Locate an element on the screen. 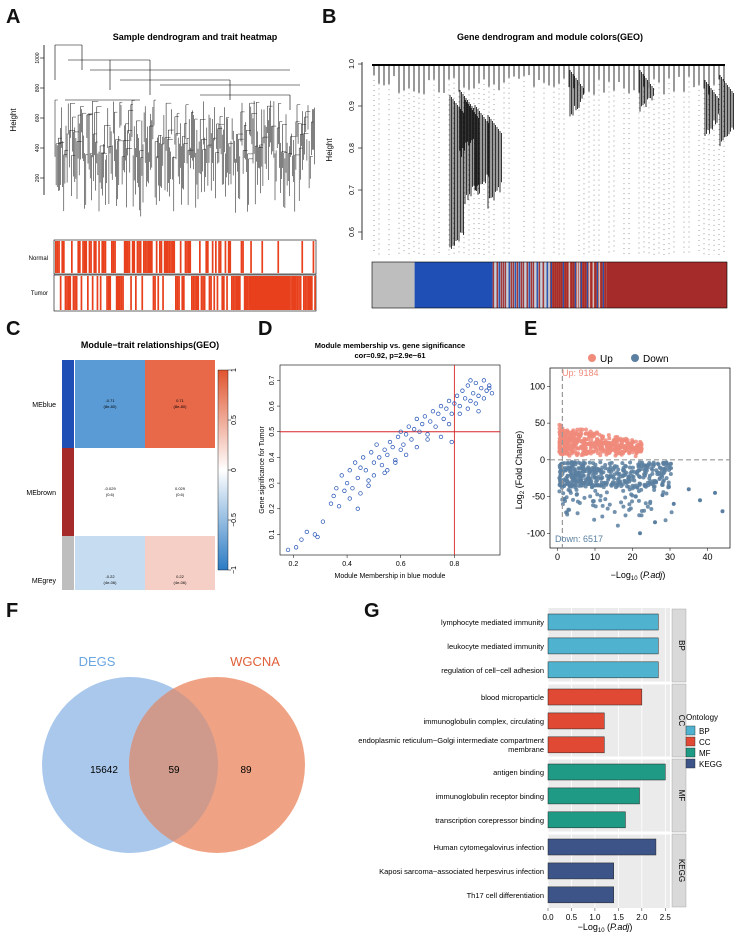 The height and width of the screenshot is (941, 744). panel-label-c: C is located at coordinates (13, 329).